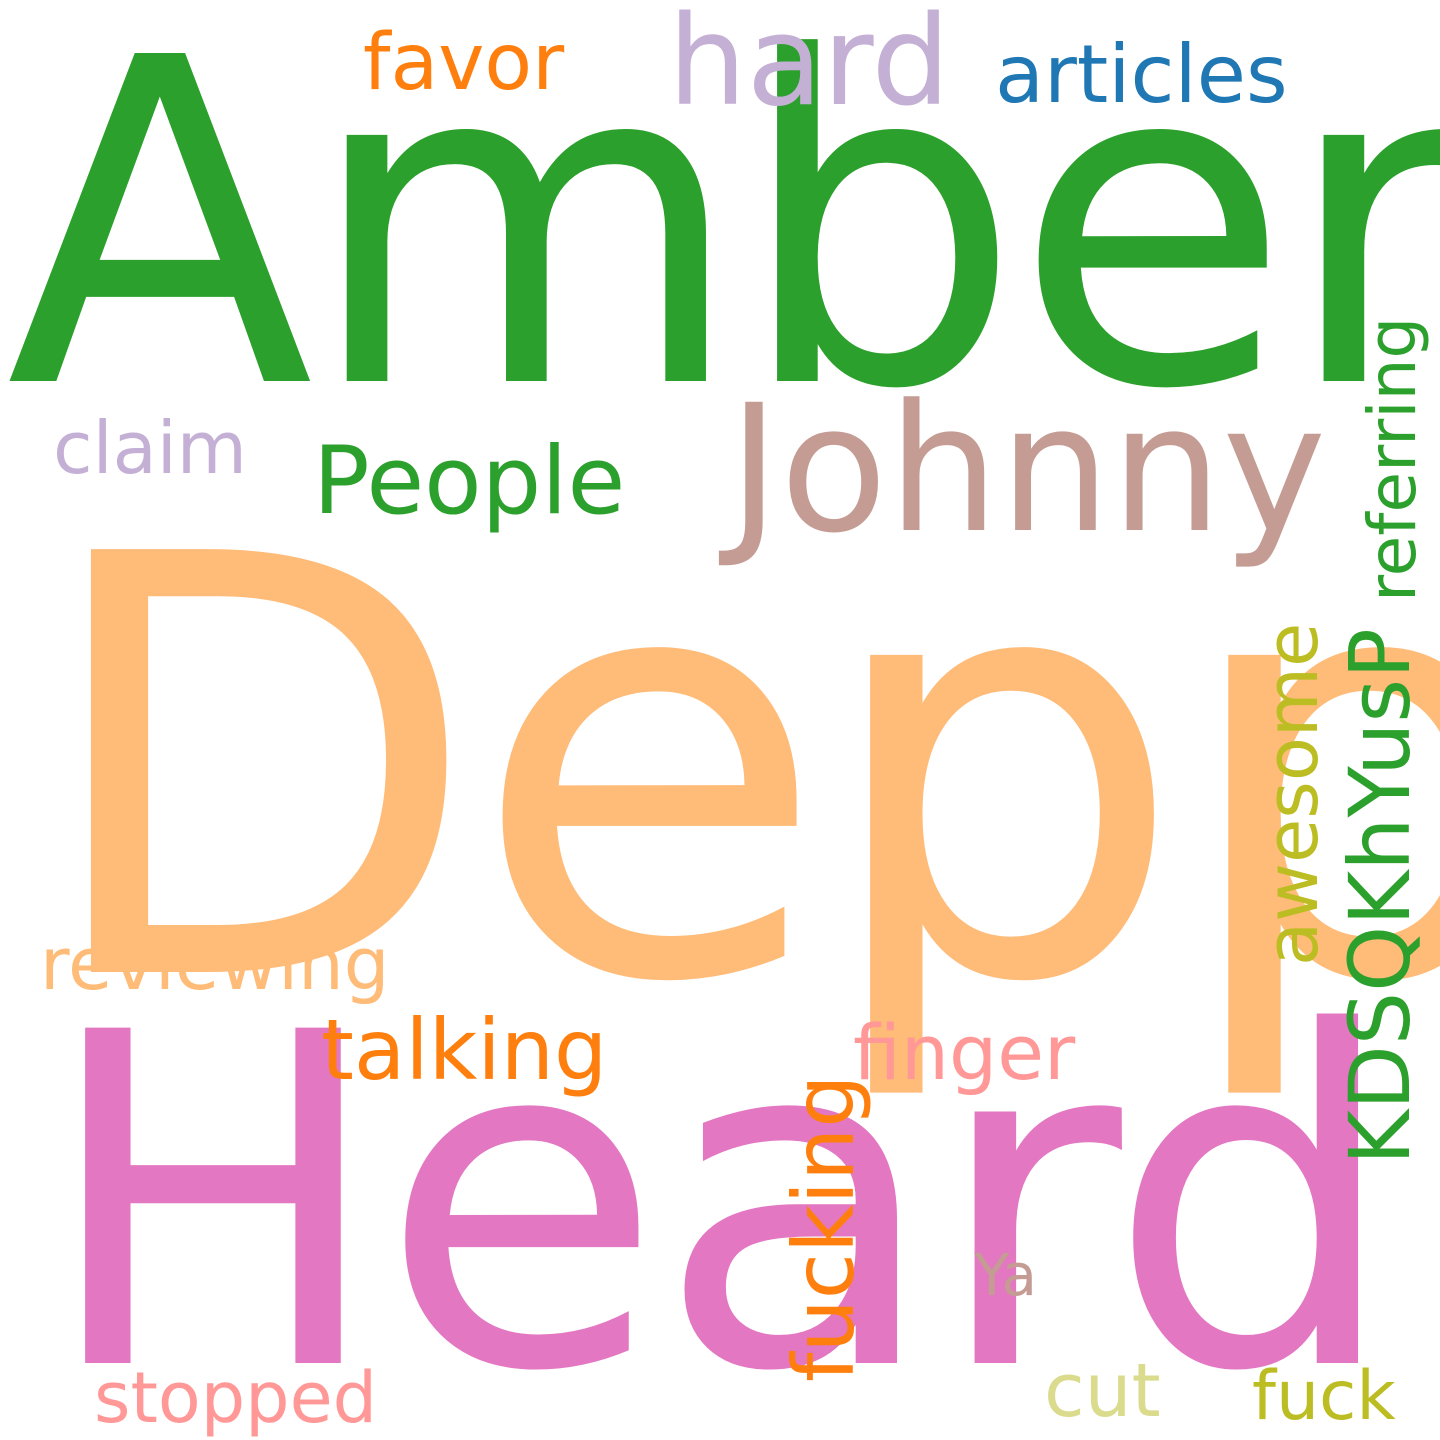 This screenshot has width=1440, height=1440. What do you see at coordinates (1380, 896) in the screenshot?
I see `word-kdsqkhyusp: KDSQKhYusP` at bounding box center [1380, 896].